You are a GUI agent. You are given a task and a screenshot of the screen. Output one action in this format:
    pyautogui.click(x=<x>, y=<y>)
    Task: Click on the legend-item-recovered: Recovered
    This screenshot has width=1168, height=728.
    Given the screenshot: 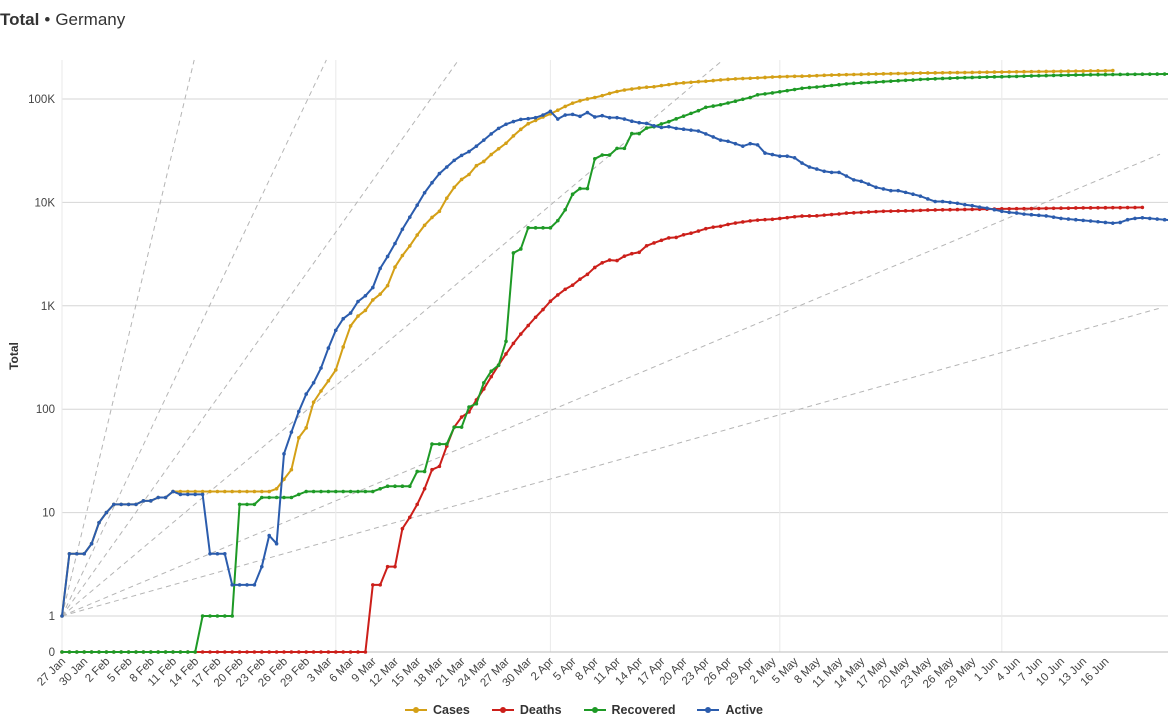 What is the action you would take?
    pyautogui.click(x=629, y=710)
    